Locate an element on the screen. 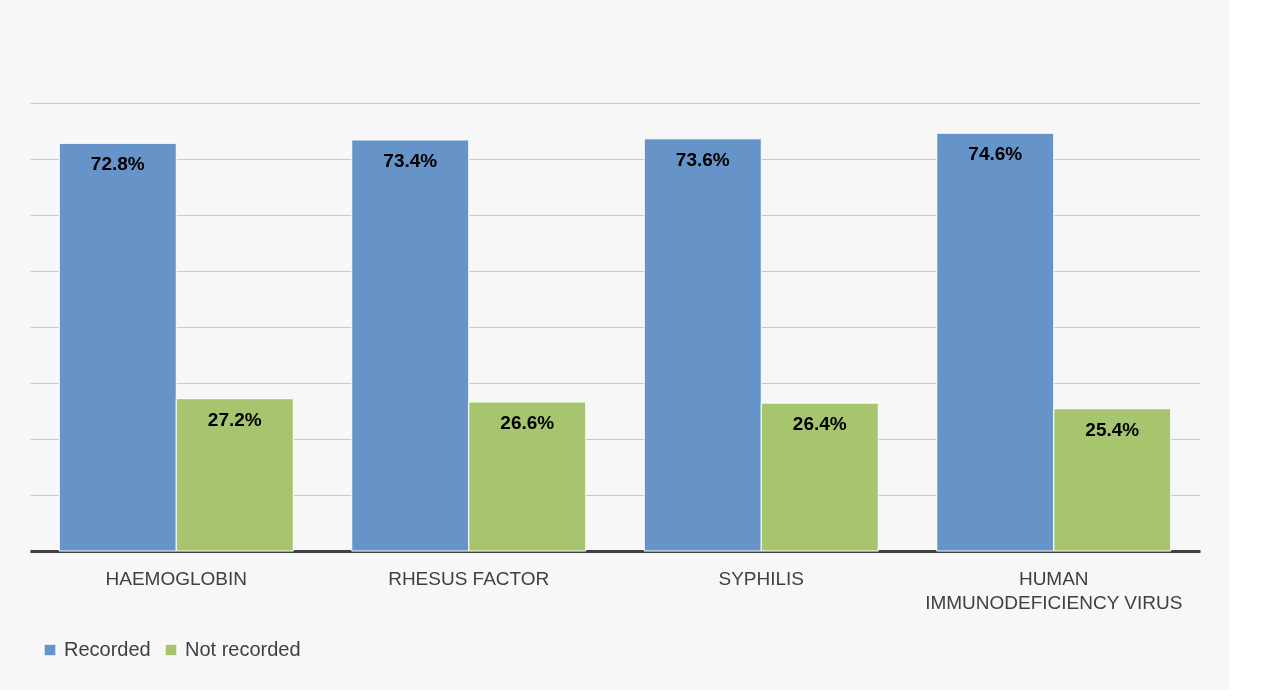 The height and width of the screenshot is (698, 1264). data-label: 73.4% is located at coordinates (410, 160).